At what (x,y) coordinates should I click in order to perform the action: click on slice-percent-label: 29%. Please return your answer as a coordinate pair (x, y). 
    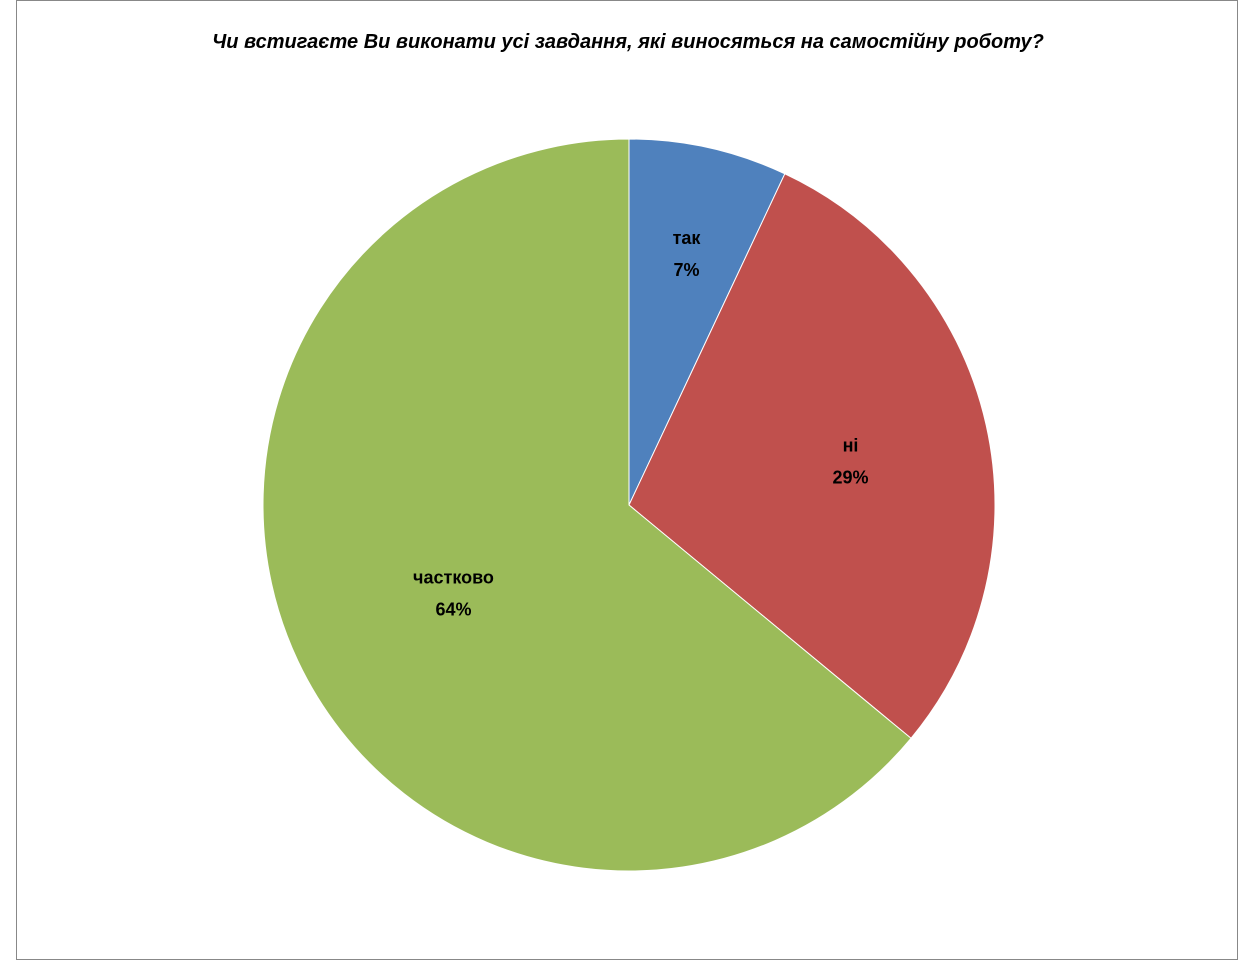
    Looking at the image, I should click on (850, 478).